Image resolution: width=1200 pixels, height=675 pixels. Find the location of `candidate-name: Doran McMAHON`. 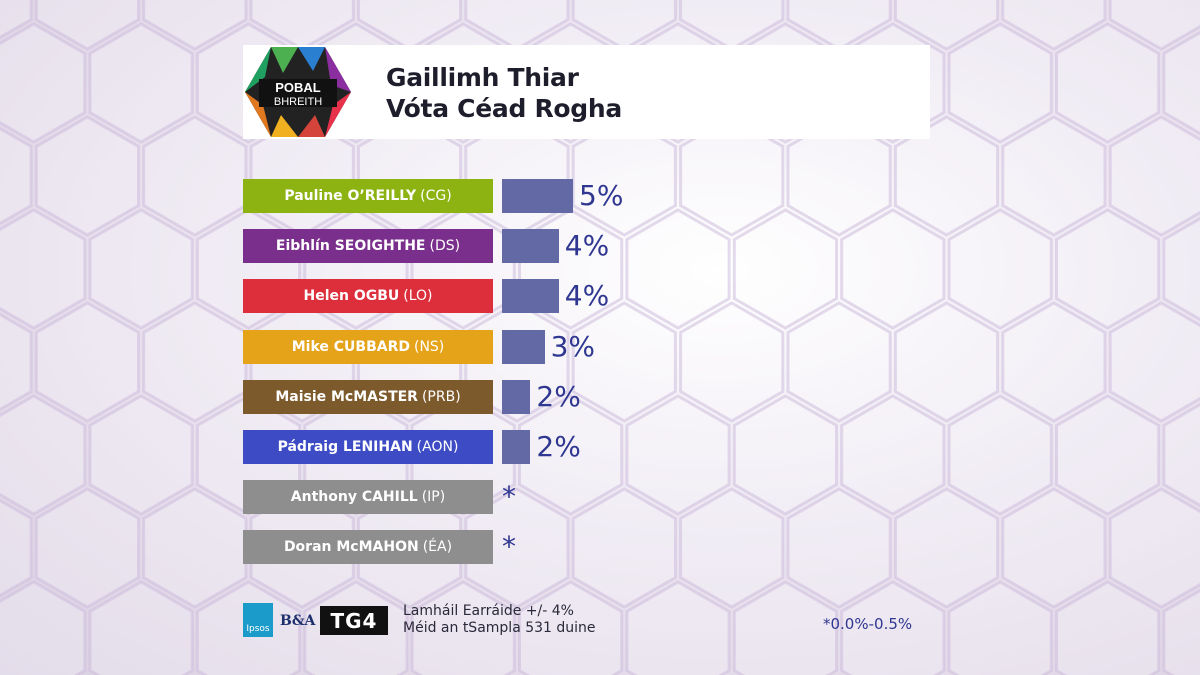

candidate-name: Doran McMAHON is located at coordinates (351, 547).